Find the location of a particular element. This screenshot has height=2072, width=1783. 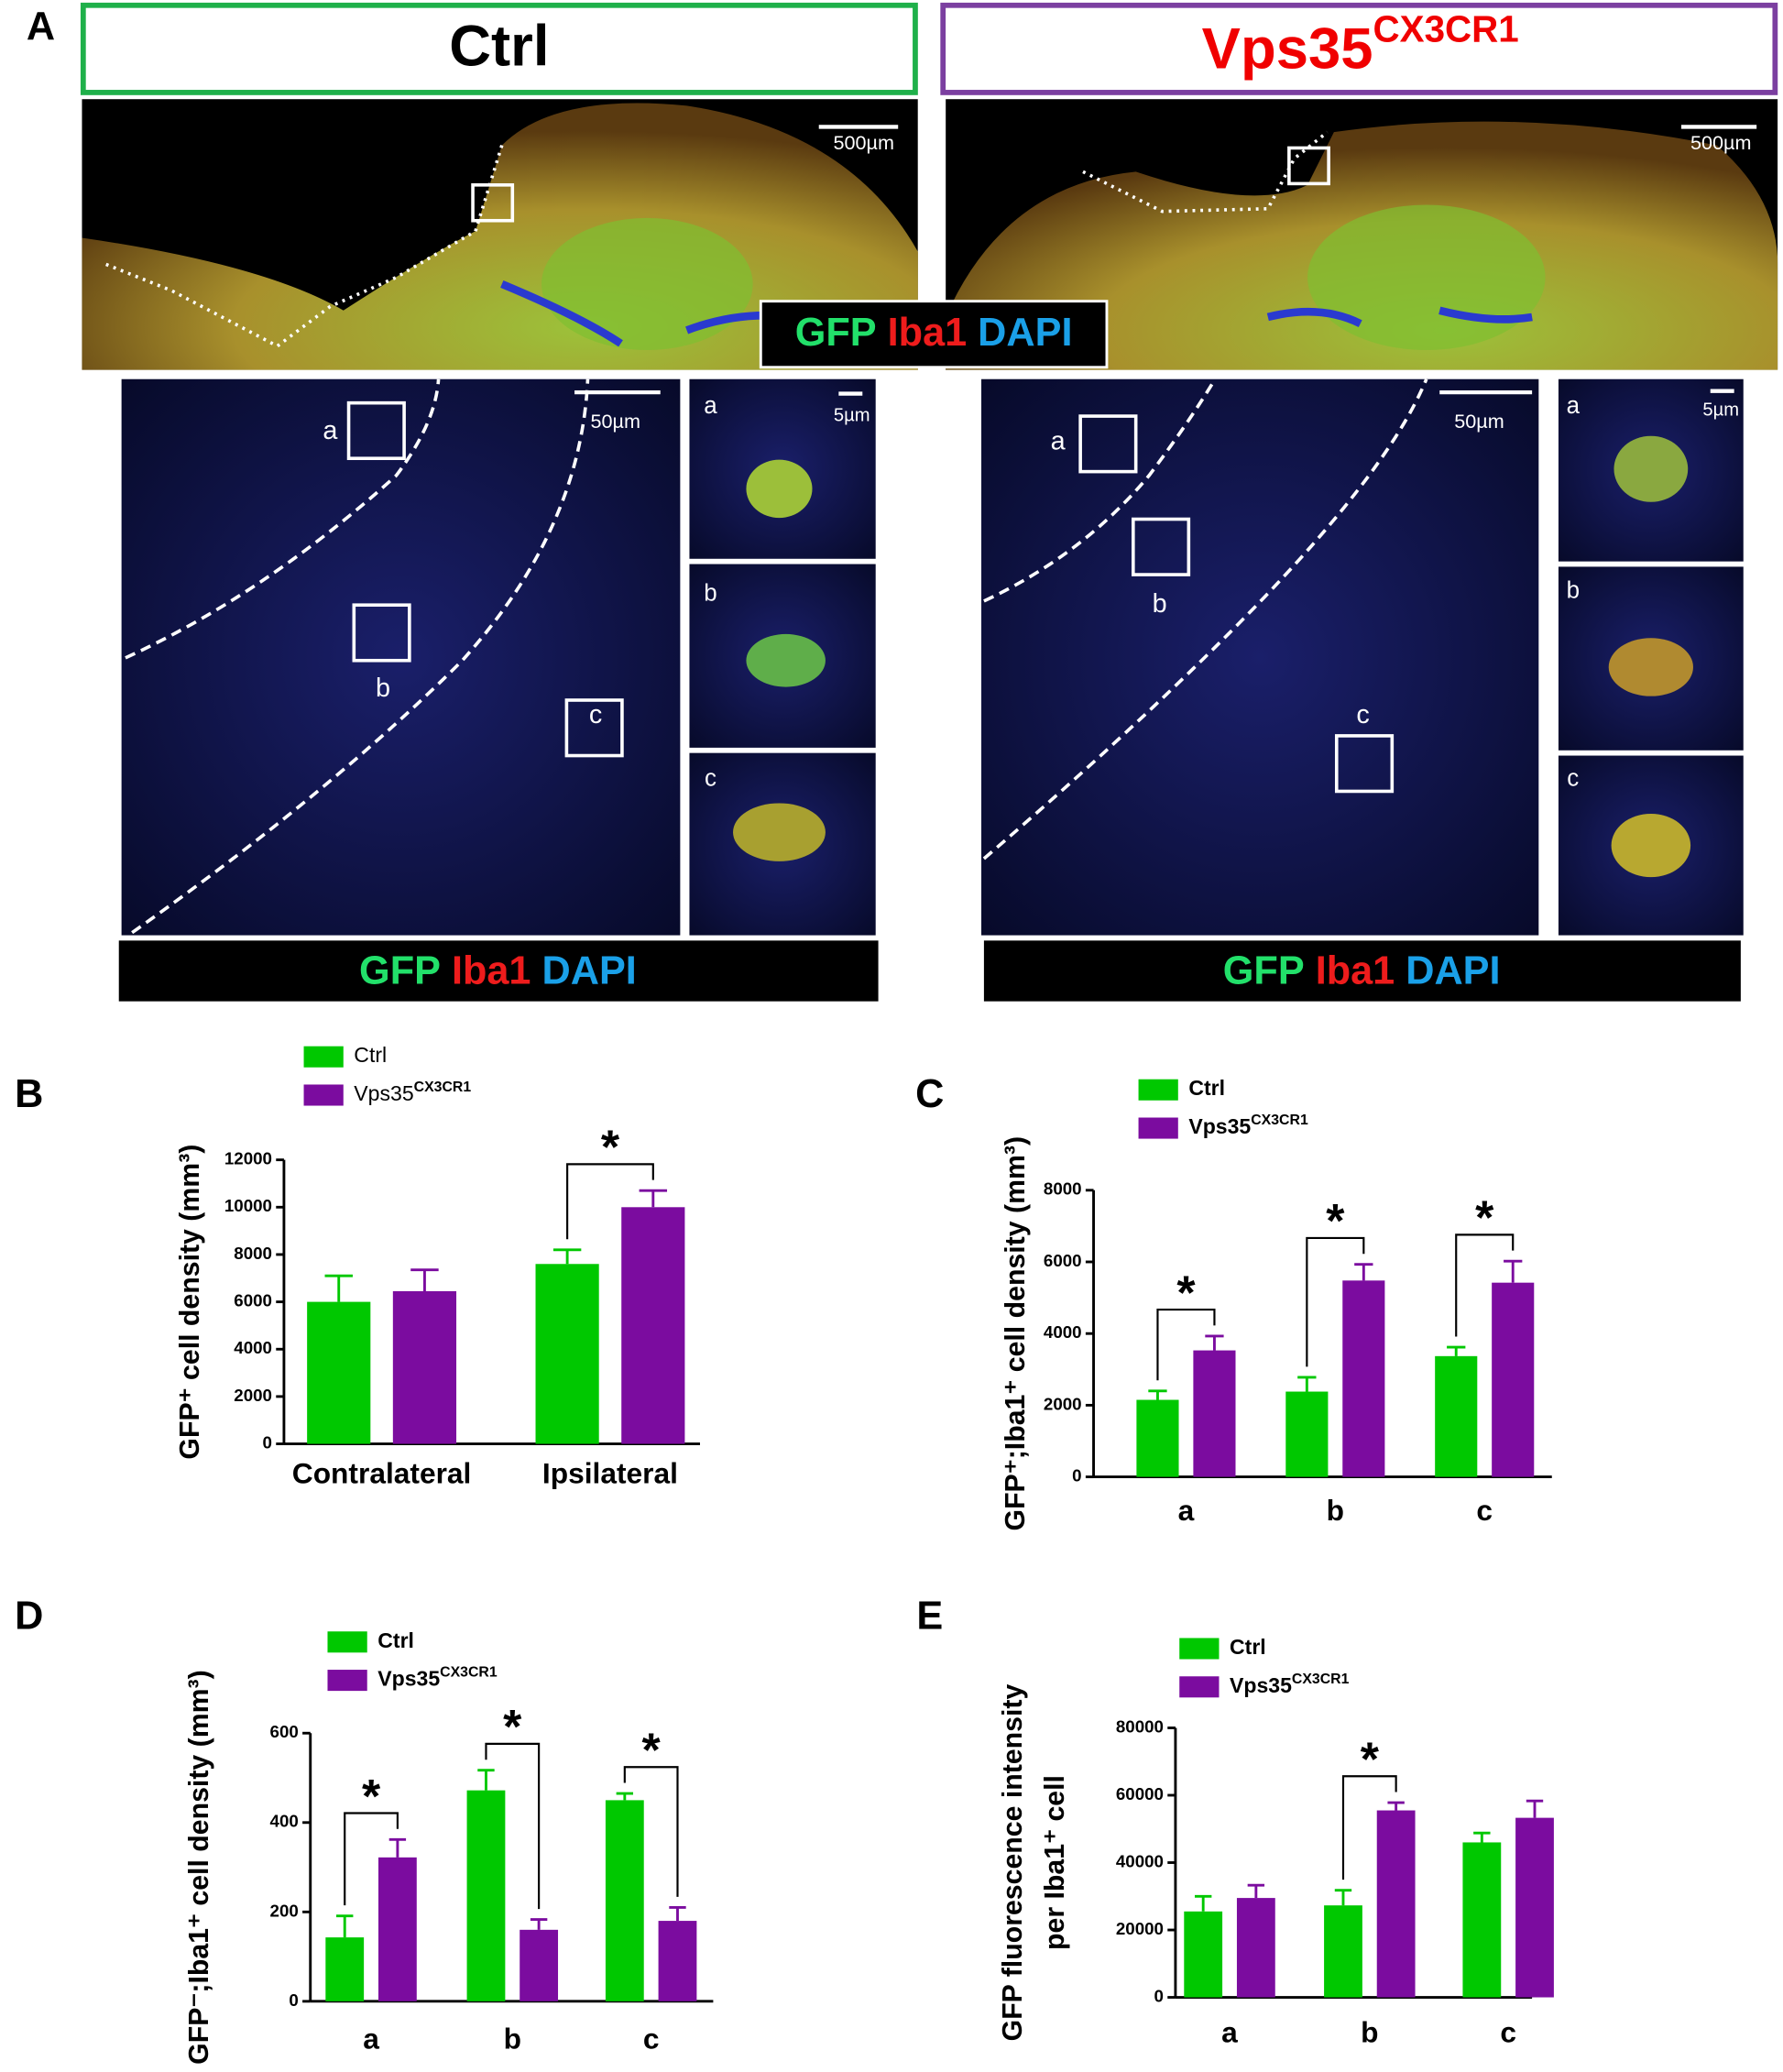

header-box is located at coordinates (499, 48).